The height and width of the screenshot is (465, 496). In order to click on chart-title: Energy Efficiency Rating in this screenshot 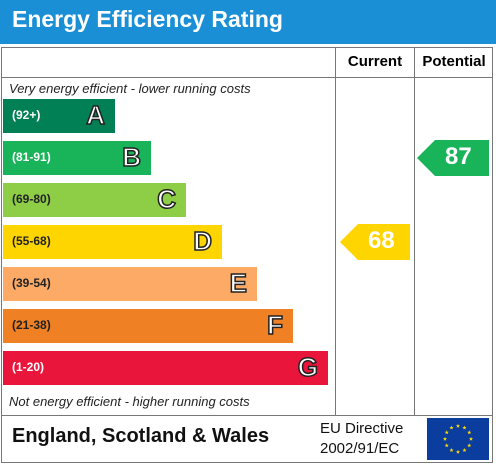, I will do `click(147, 19)`.